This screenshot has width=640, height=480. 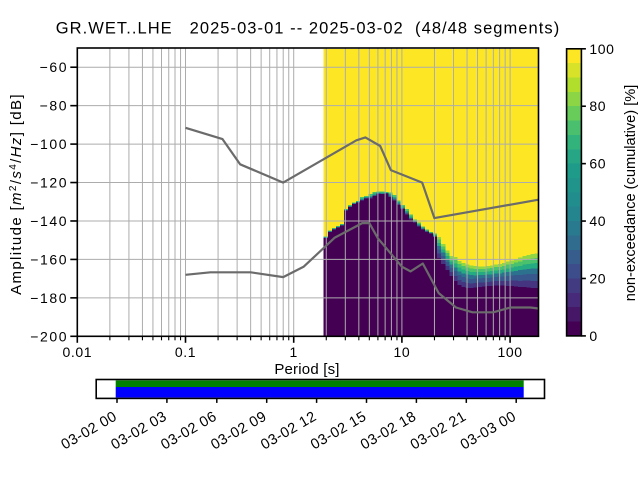 I want to click on svg-text: 03-02 00, so click(x=89, y=431).